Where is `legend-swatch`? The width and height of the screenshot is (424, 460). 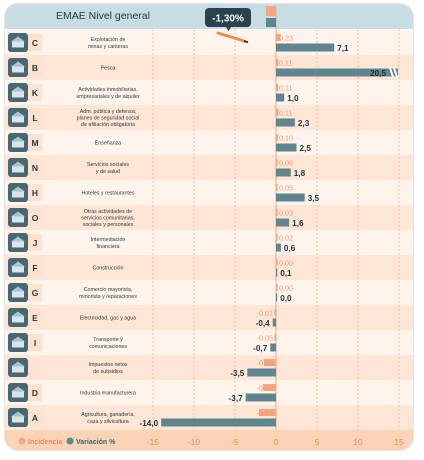
legend-swatch is located at coordinates (22, 441).